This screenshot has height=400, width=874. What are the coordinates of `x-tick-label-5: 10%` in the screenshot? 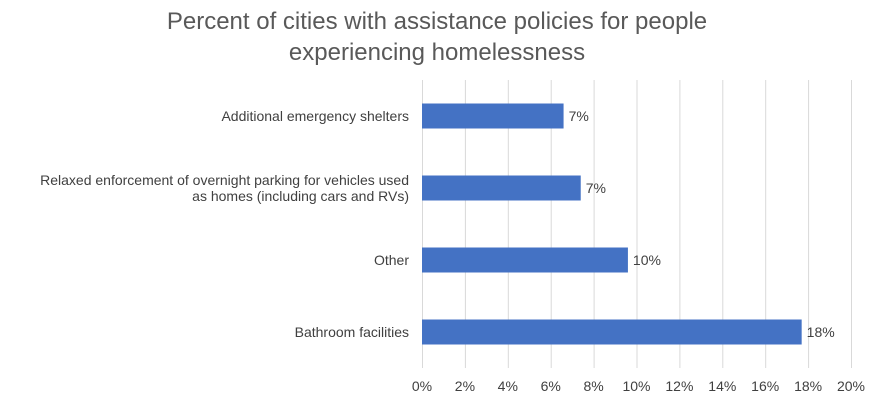 It's located at (636, 386).